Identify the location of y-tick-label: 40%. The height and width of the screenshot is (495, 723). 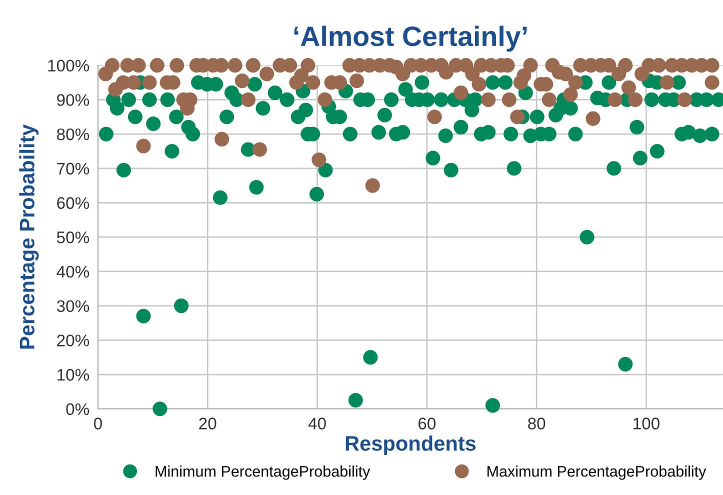
(73, 272).